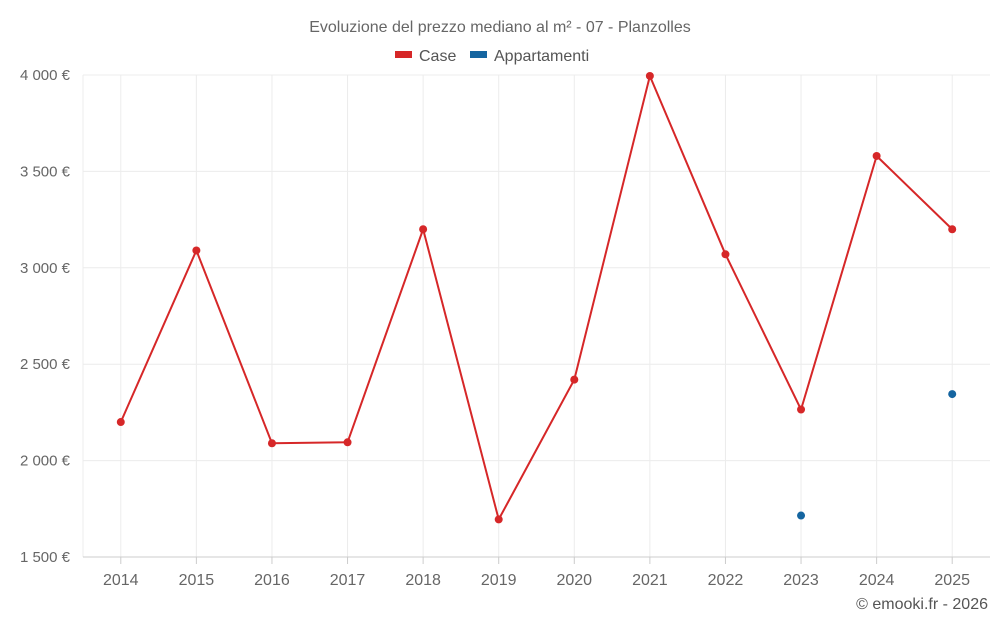 The height and width of the screenshot is (625, 1000). I want to click on data-point-case-2024, so click(876, 155).